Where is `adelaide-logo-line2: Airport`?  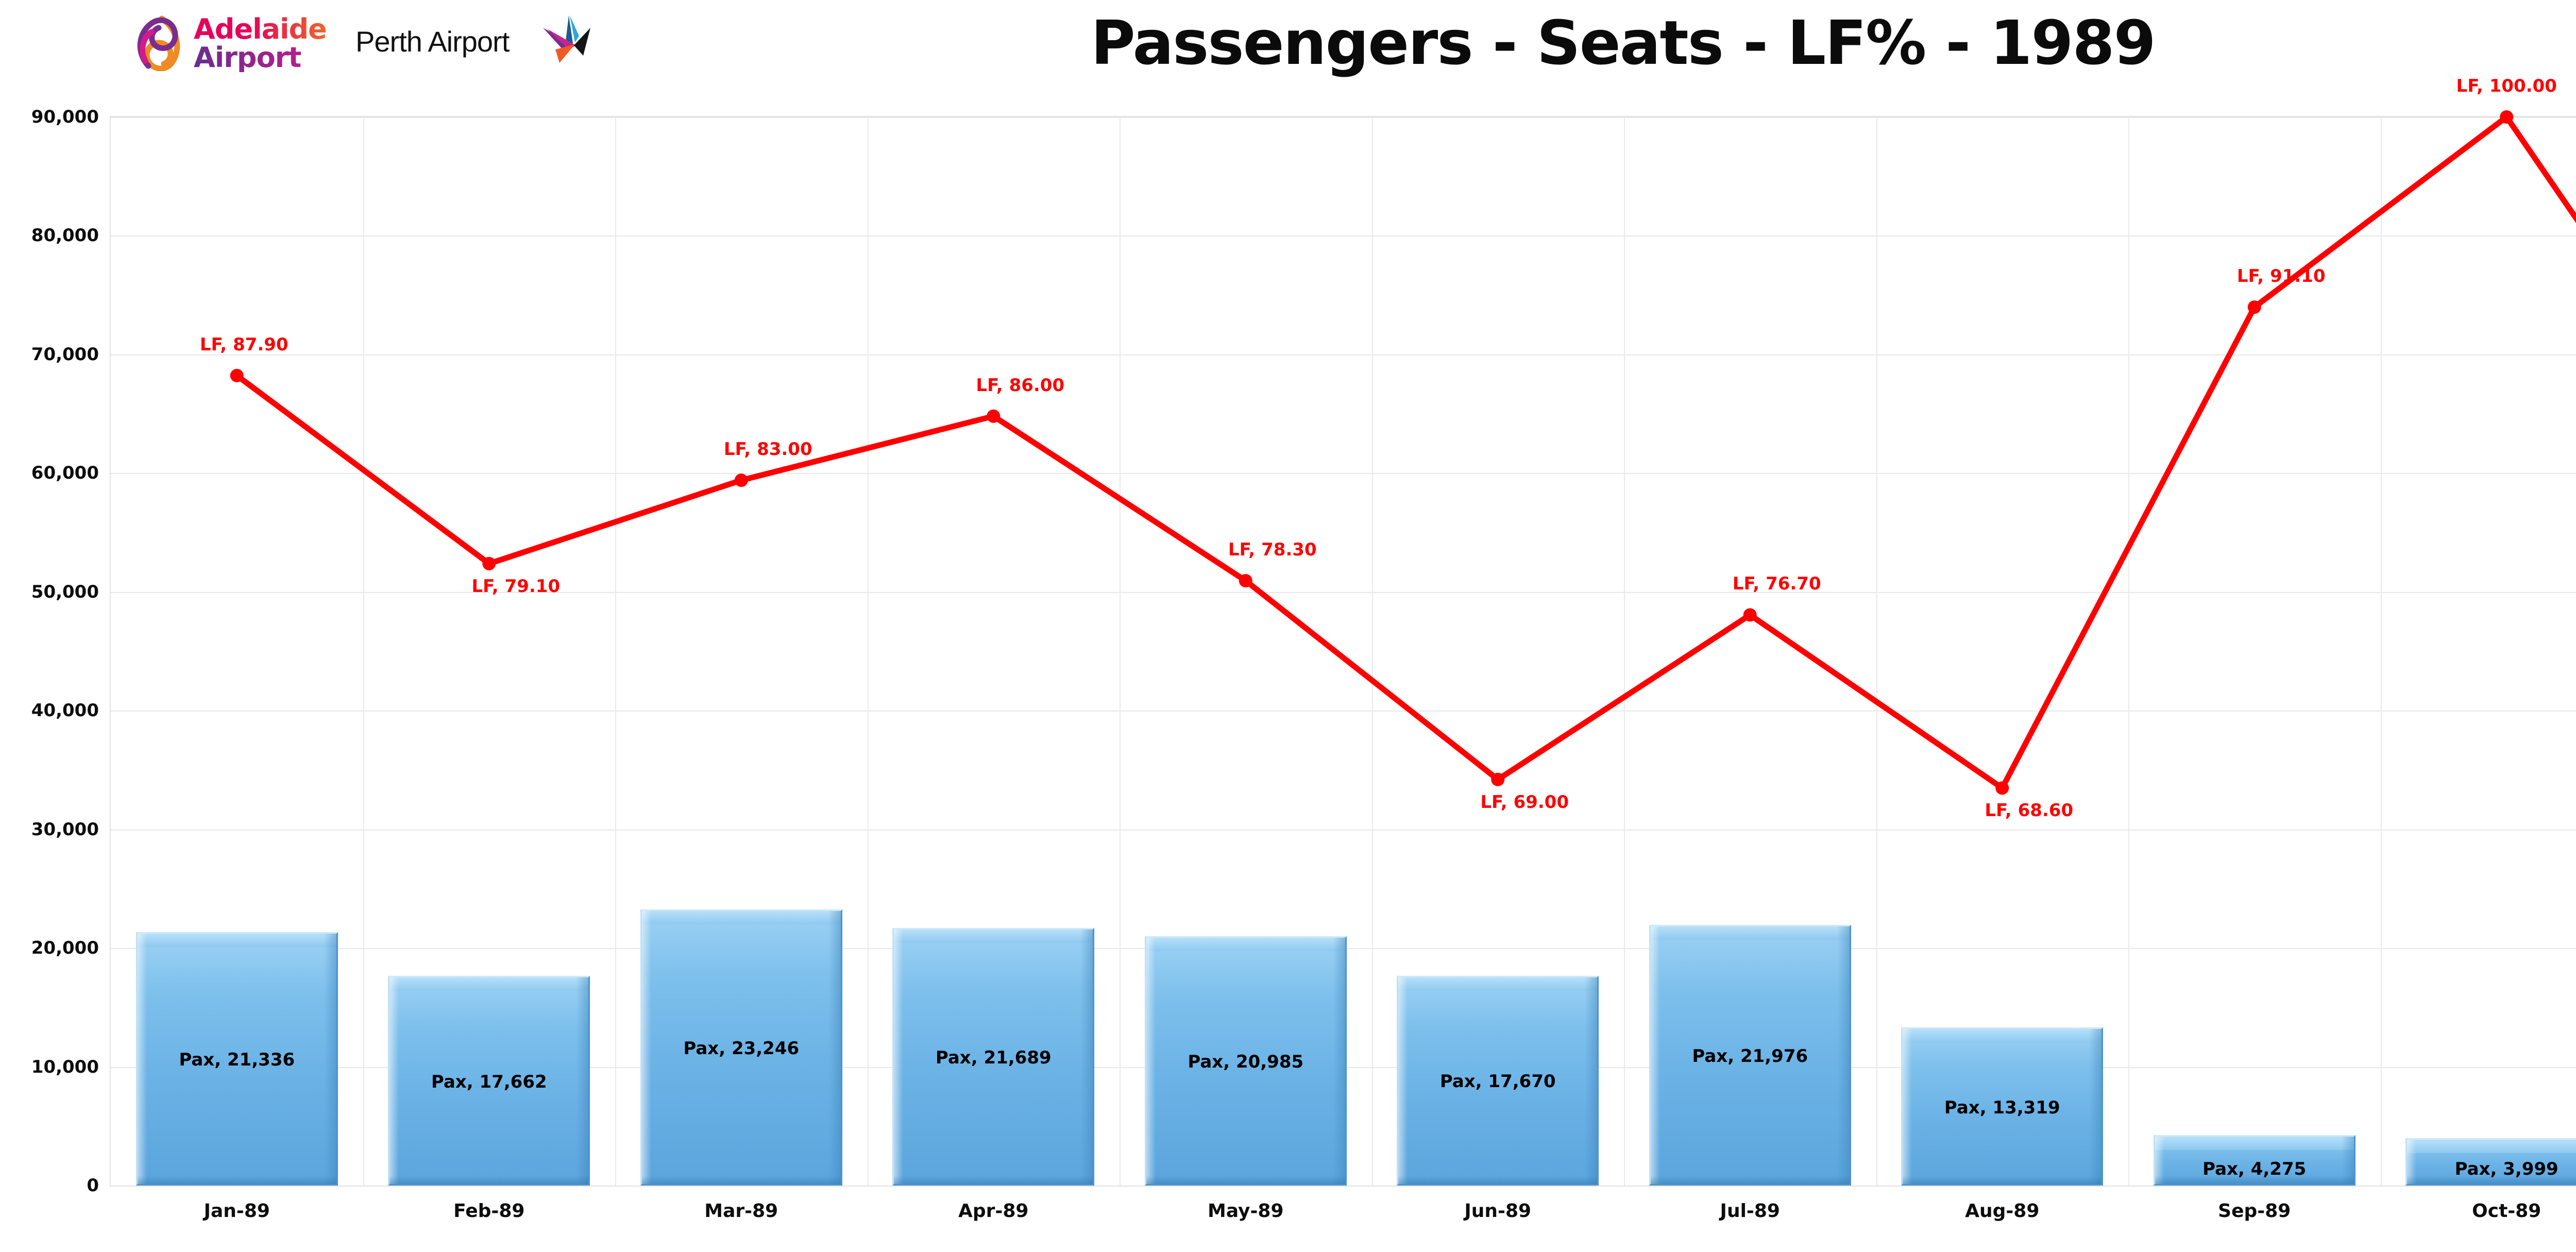
adelaide-logo-line2: Airport is located at coordinates (266, 57).